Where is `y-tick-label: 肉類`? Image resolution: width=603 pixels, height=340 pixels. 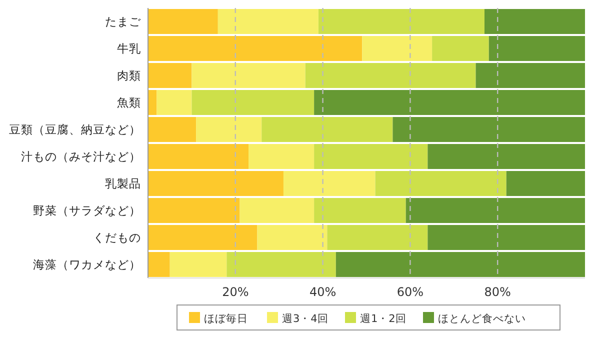
y-tick-label: 肉類 is located at coordinates (129, 75).